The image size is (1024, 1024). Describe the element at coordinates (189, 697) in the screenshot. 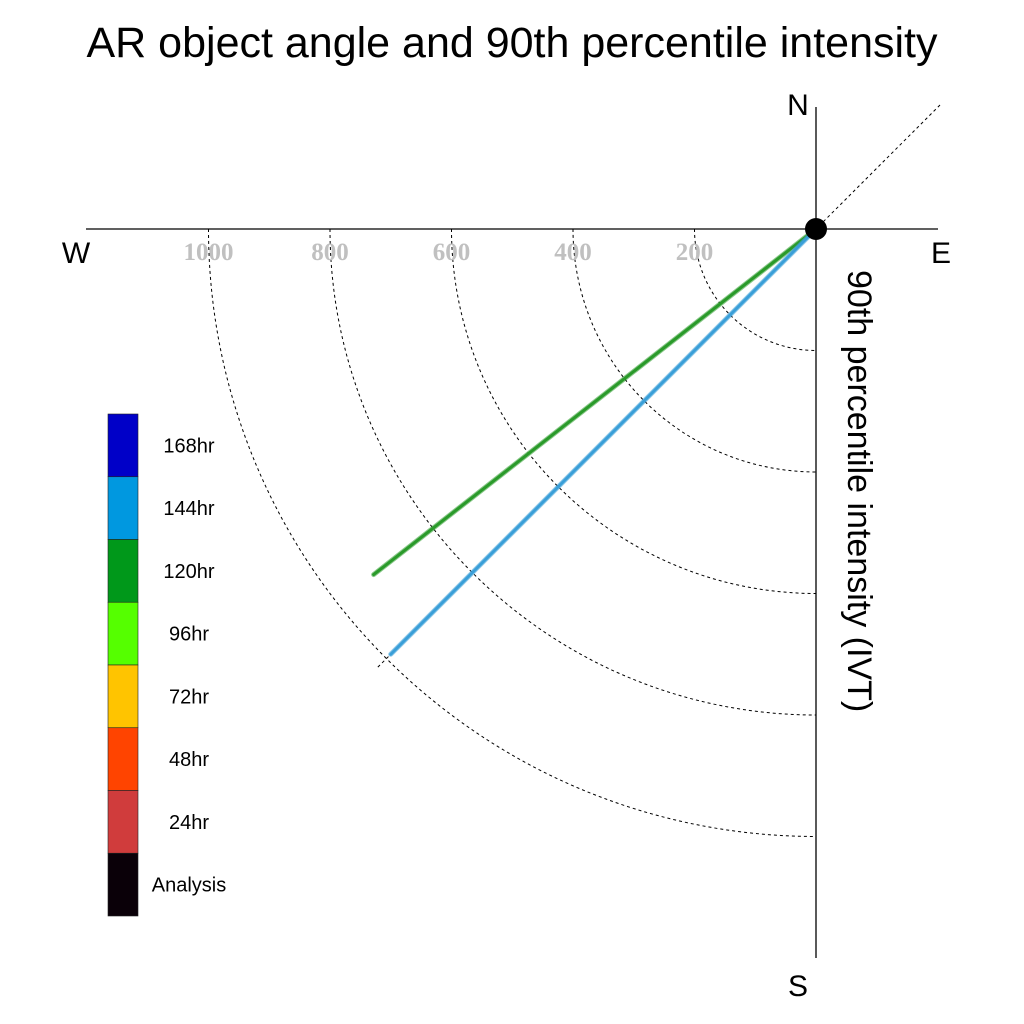

I see `legend-label-72hr: 72hr` at that location.